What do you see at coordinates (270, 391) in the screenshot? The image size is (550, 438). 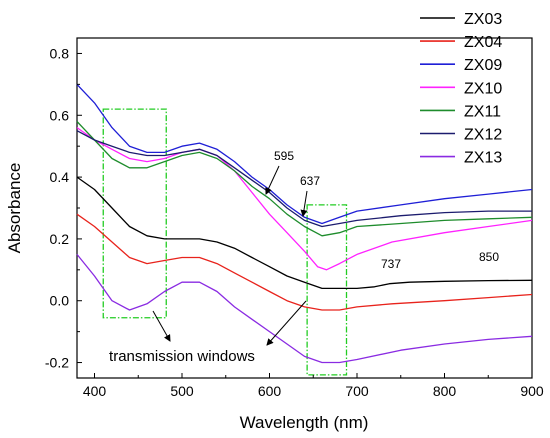 I see `x-tick-label: 600` at bounding box center [270, 391].